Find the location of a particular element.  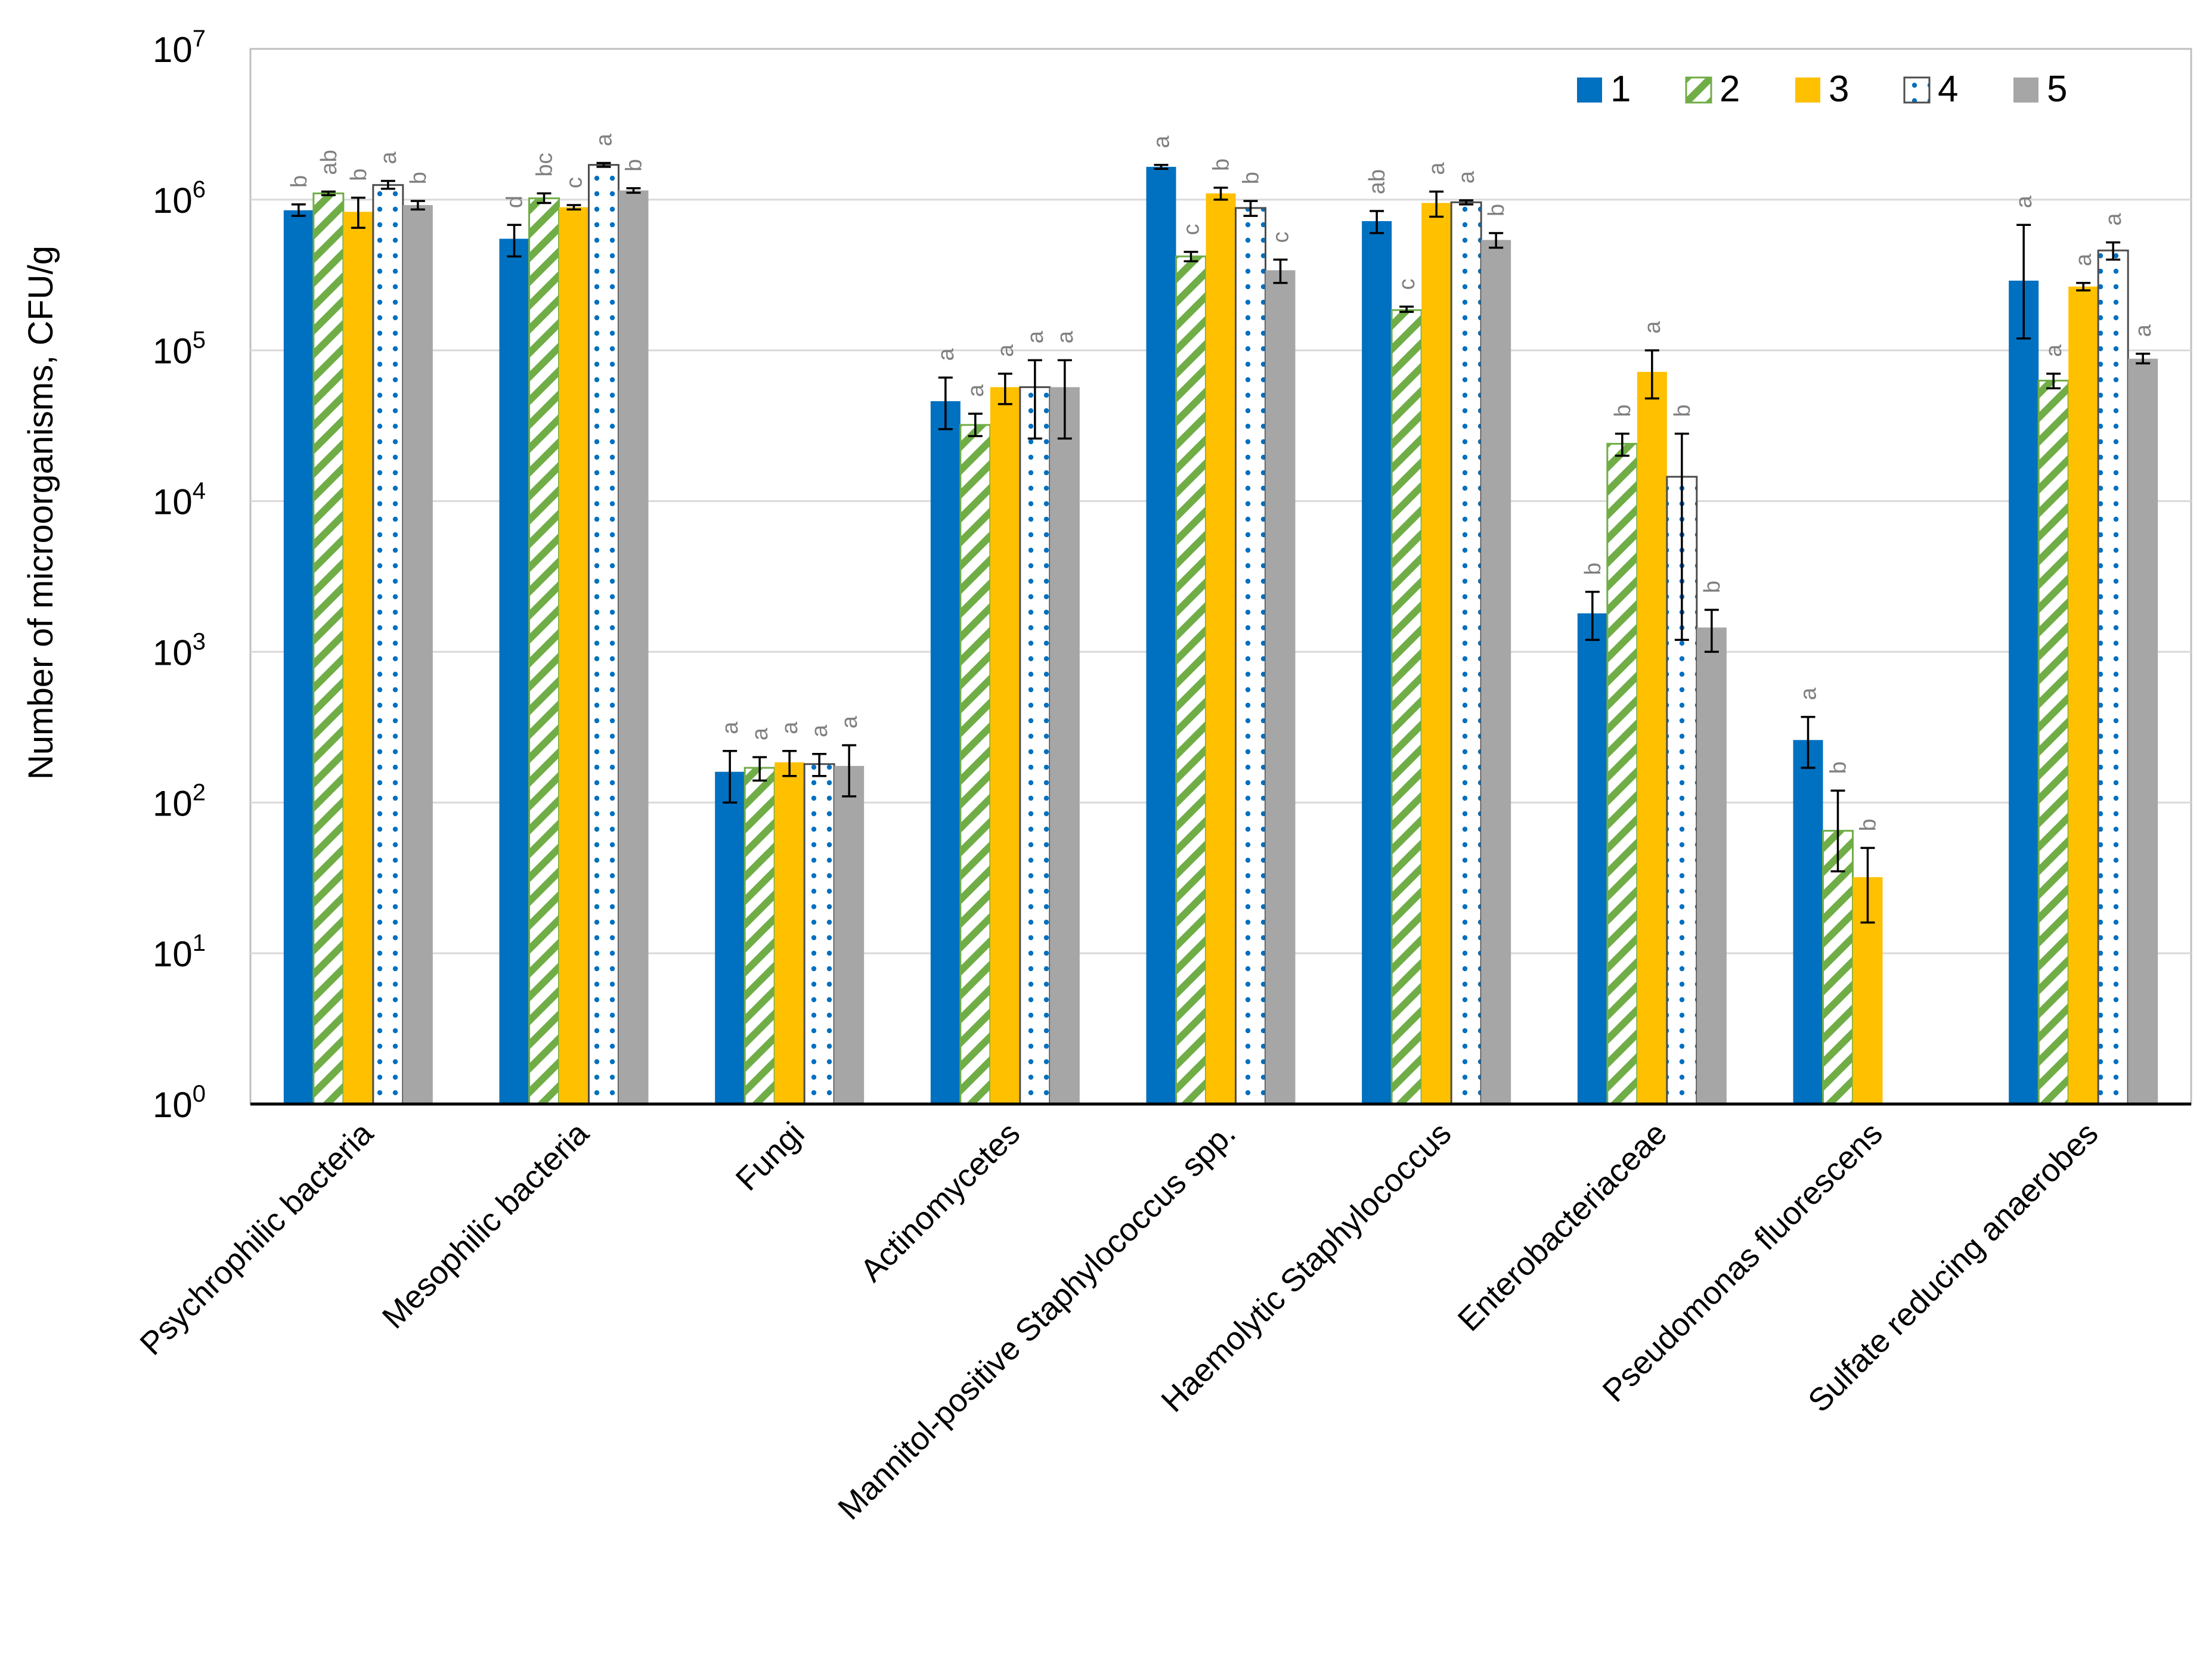

y-tick-label: 10² is located at coordinates (179, 801).